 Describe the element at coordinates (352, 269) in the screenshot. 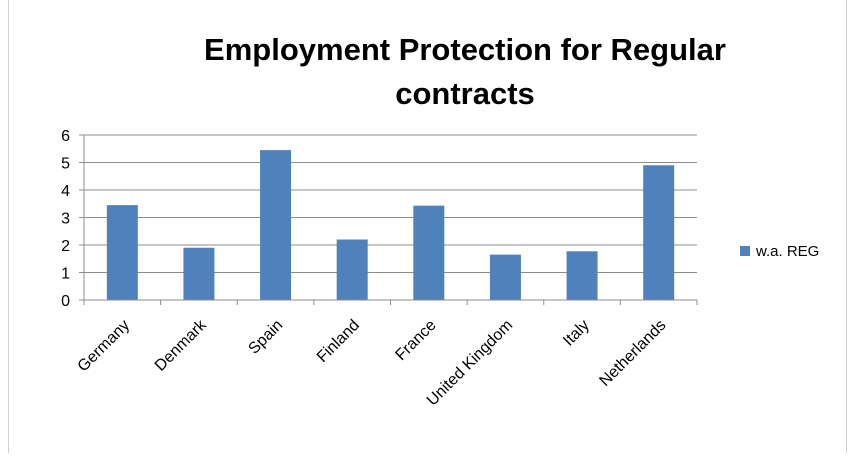

I see `bar-finland` at that location.